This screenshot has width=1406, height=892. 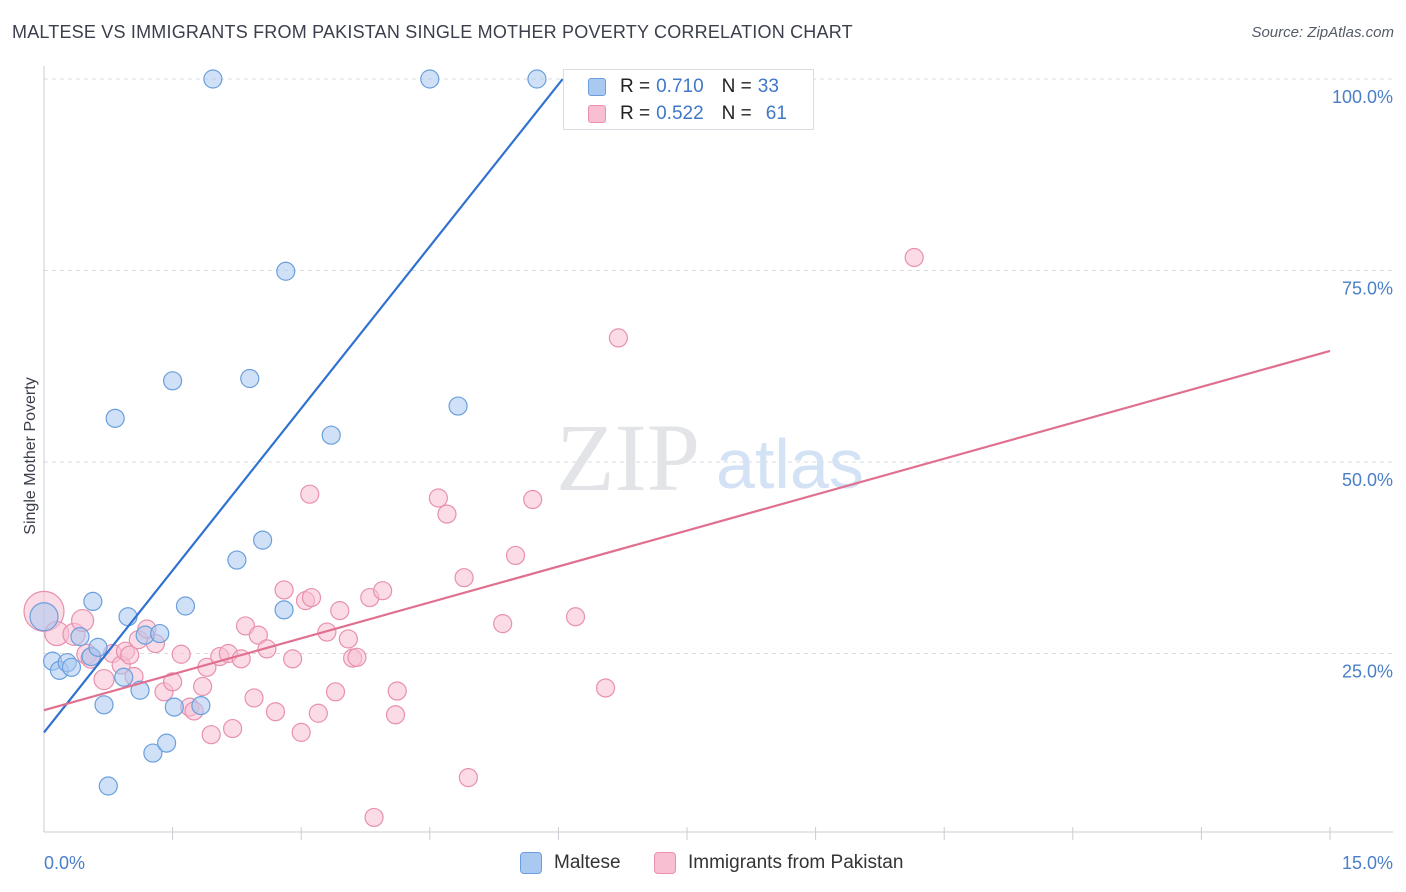 What do you see at coordinates (1367, 672) in the screenshot?
I see `y-tick-label: 25.0%` at bounding box center [1367, 672].